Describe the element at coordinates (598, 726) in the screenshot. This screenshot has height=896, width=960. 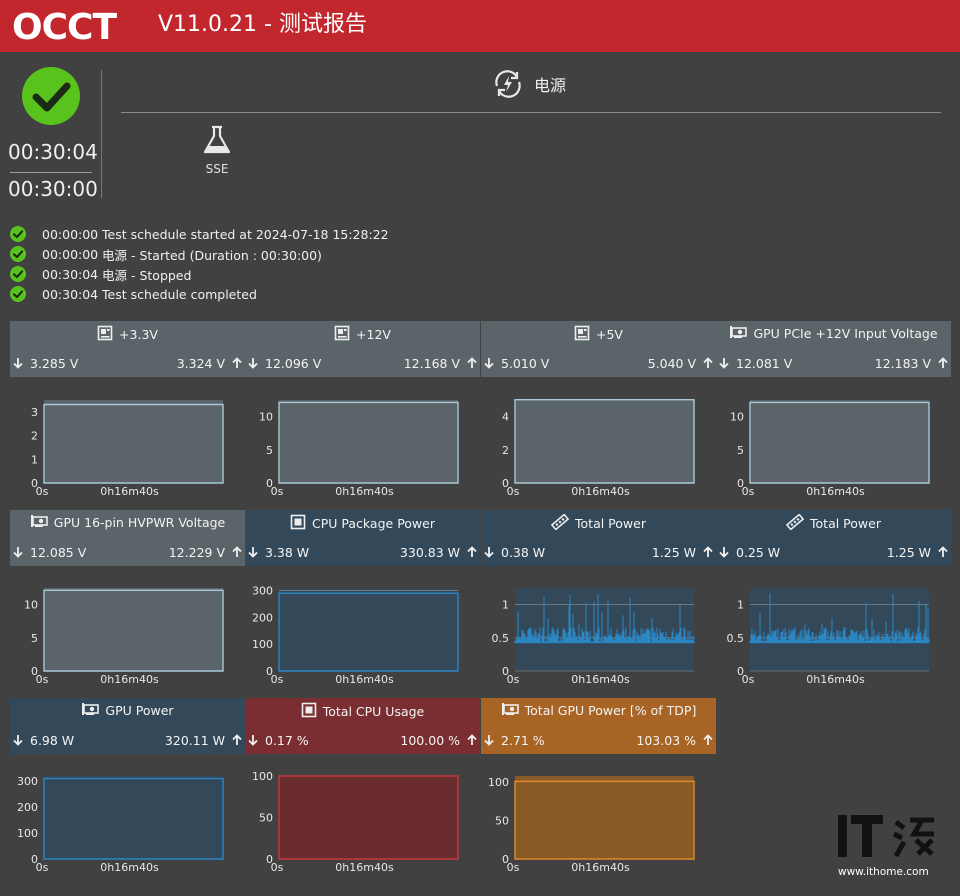
I see `sensor-header: Total GPU Power [% of TDP] 2.71 % 103.03 %` at that location.